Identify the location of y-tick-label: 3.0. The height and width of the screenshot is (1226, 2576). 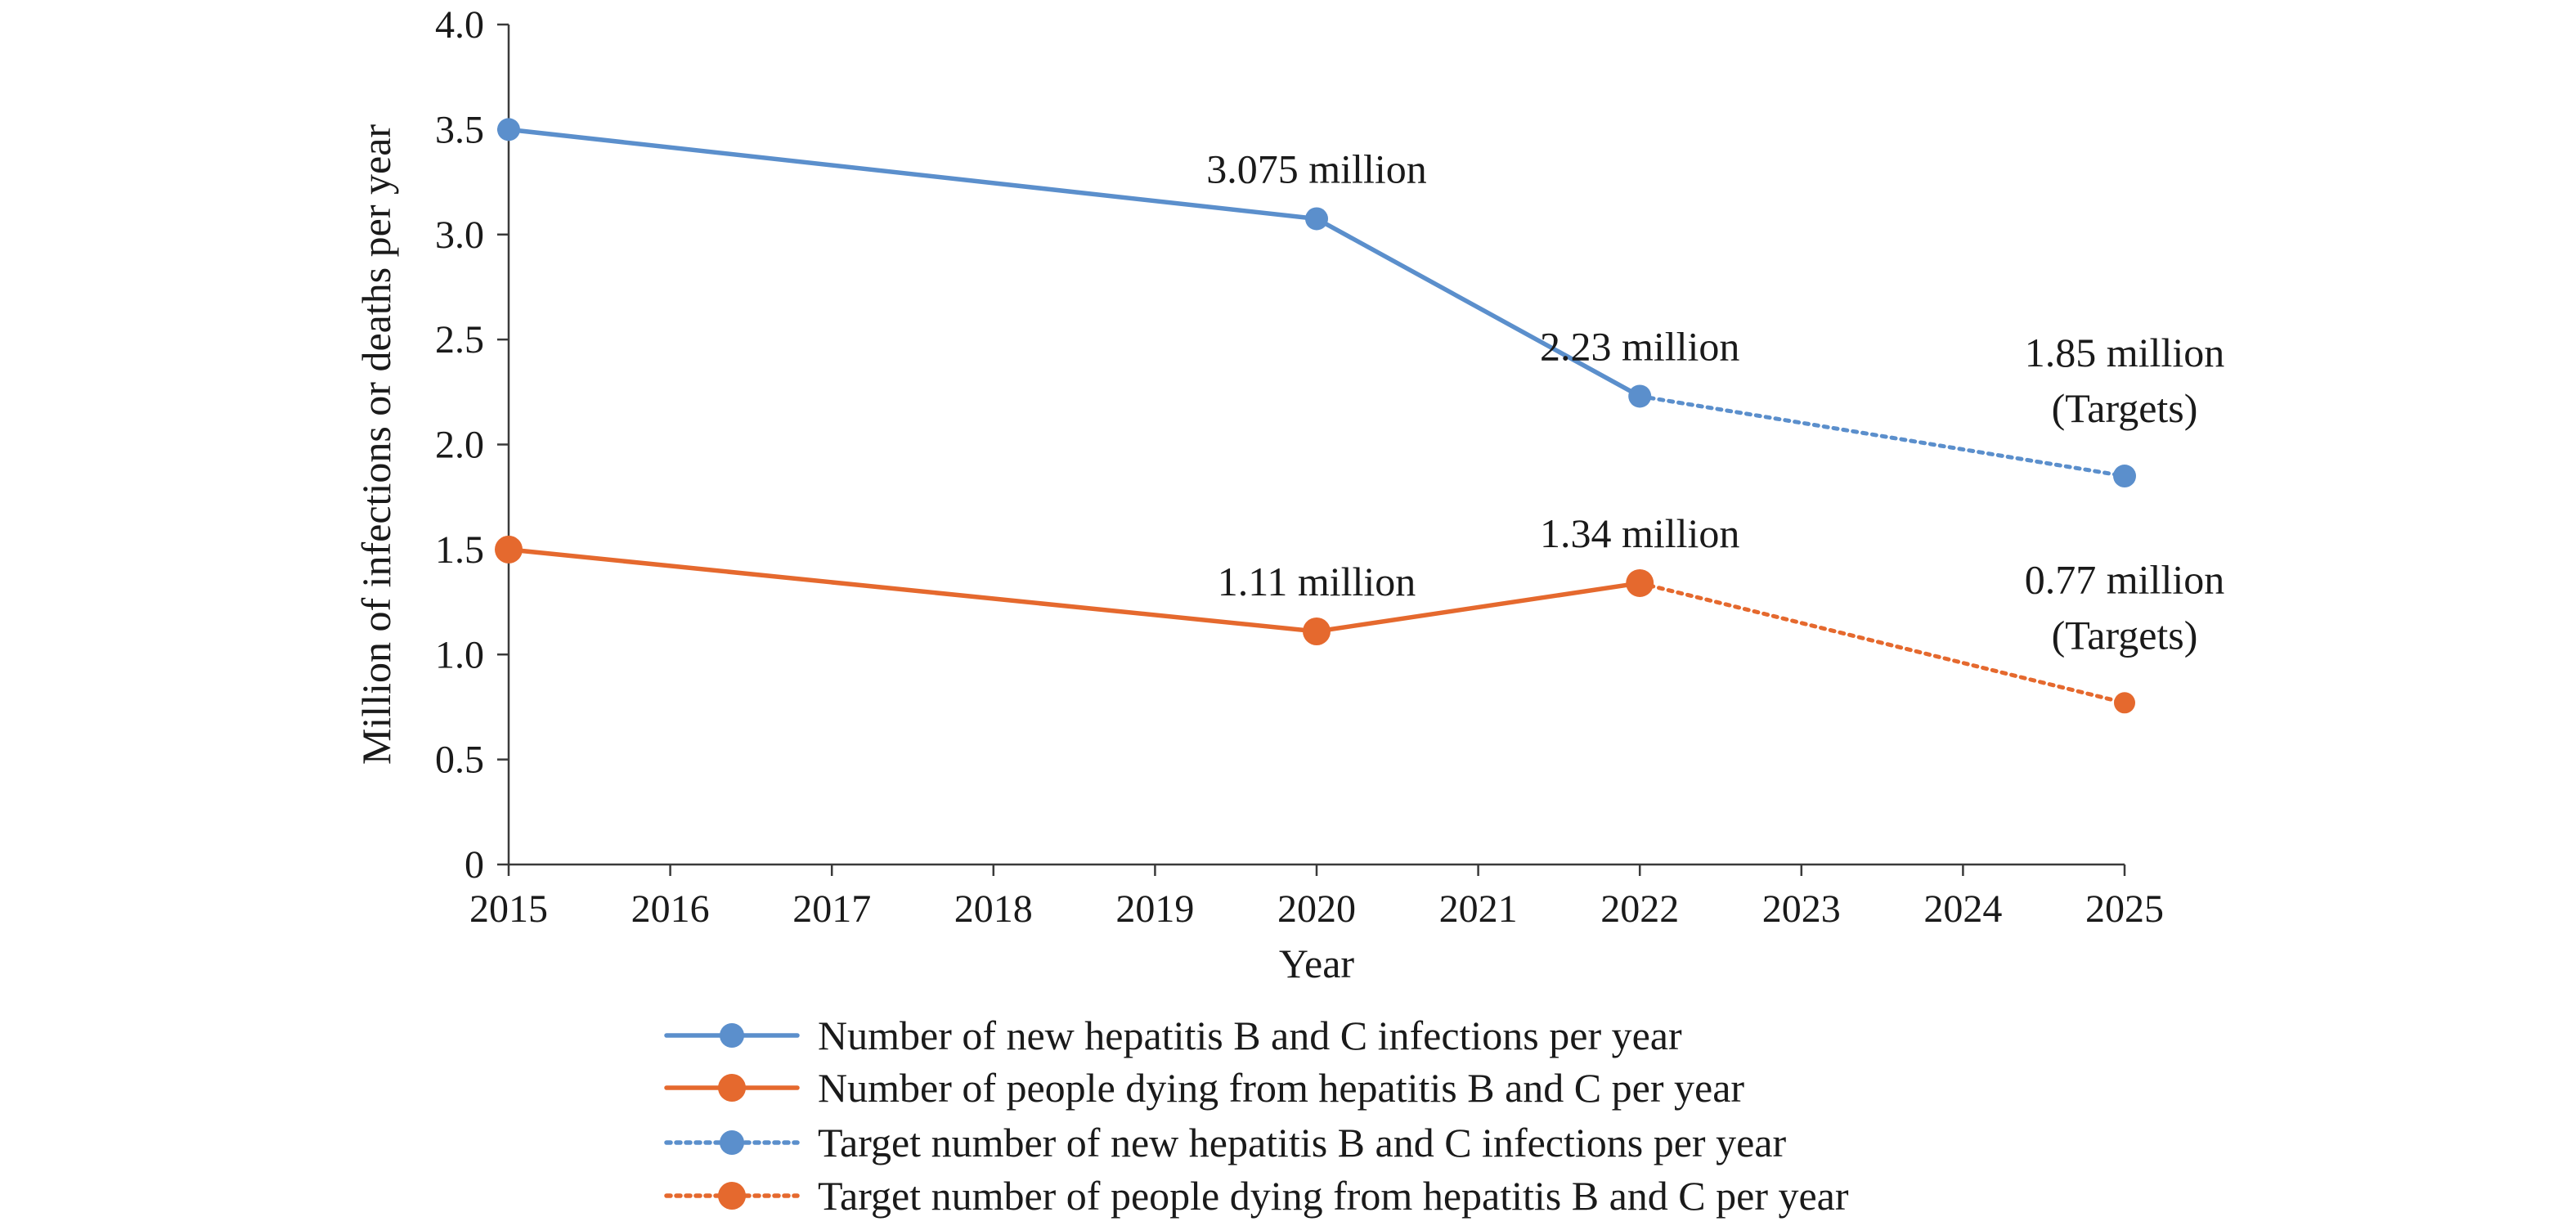
(460, 235).